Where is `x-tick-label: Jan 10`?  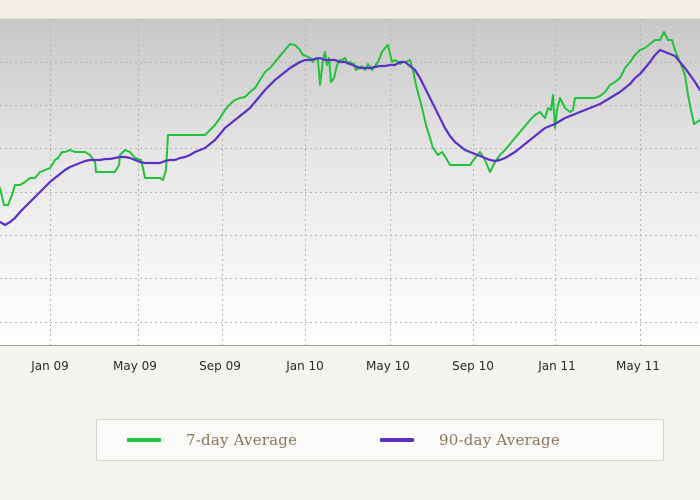 x-tick-label: Jan 10 is located at coordinates (304, 366).